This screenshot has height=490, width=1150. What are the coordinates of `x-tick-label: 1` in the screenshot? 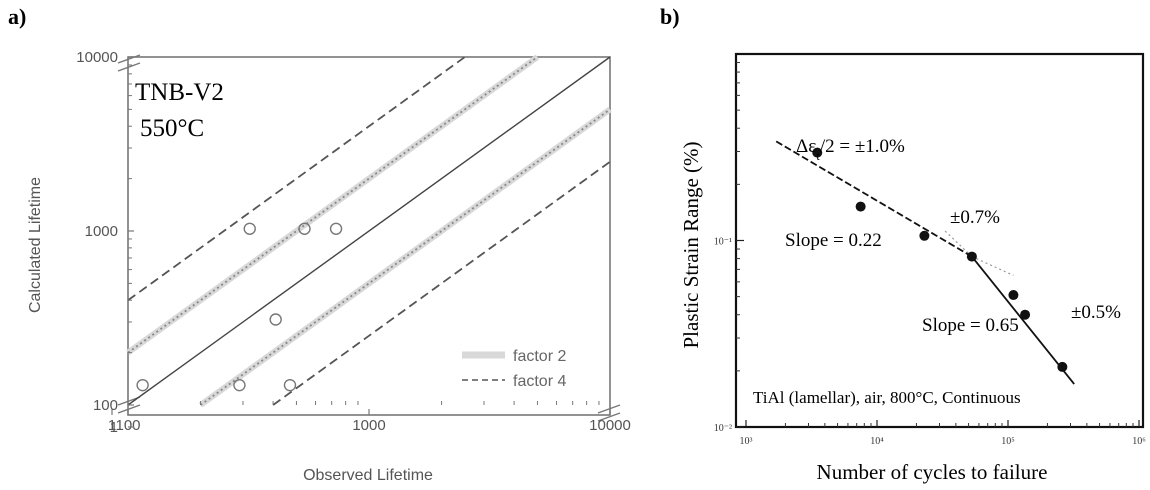 It's located at (112, 425).